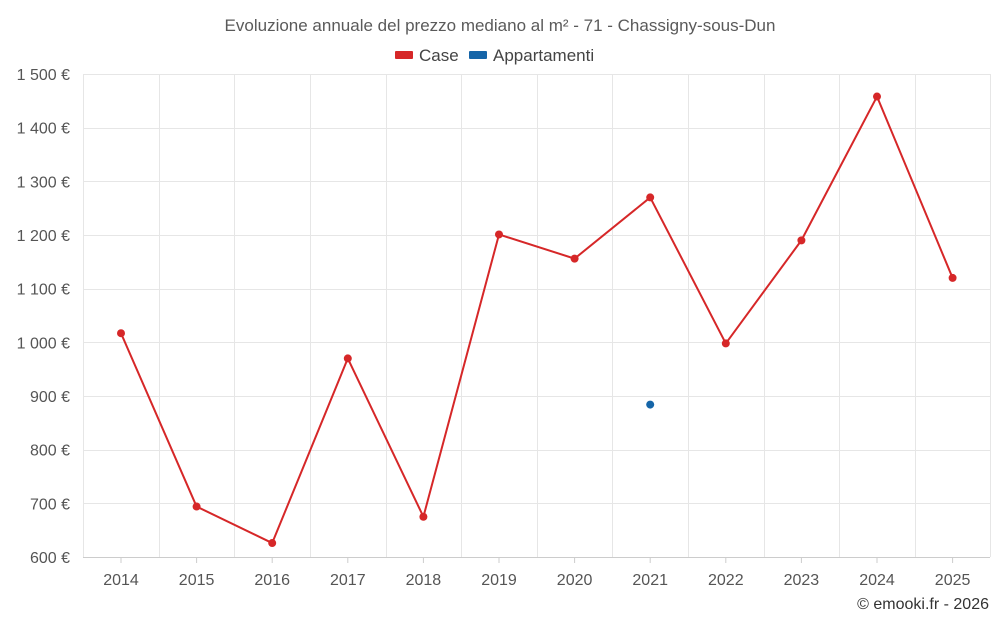 The height and width of the screenshot is (625, 1000). I want to click on y-tick-label: 1 300 €, so click(43, 182).